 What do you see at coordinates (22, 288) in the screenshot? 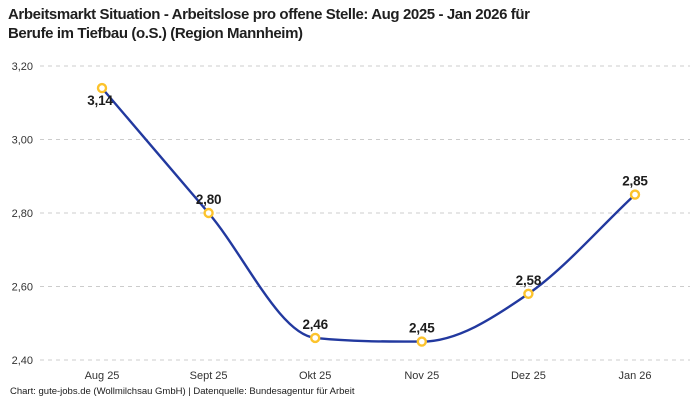
I see `y-tick-label: 2,60` at bounding box center [22, 288].